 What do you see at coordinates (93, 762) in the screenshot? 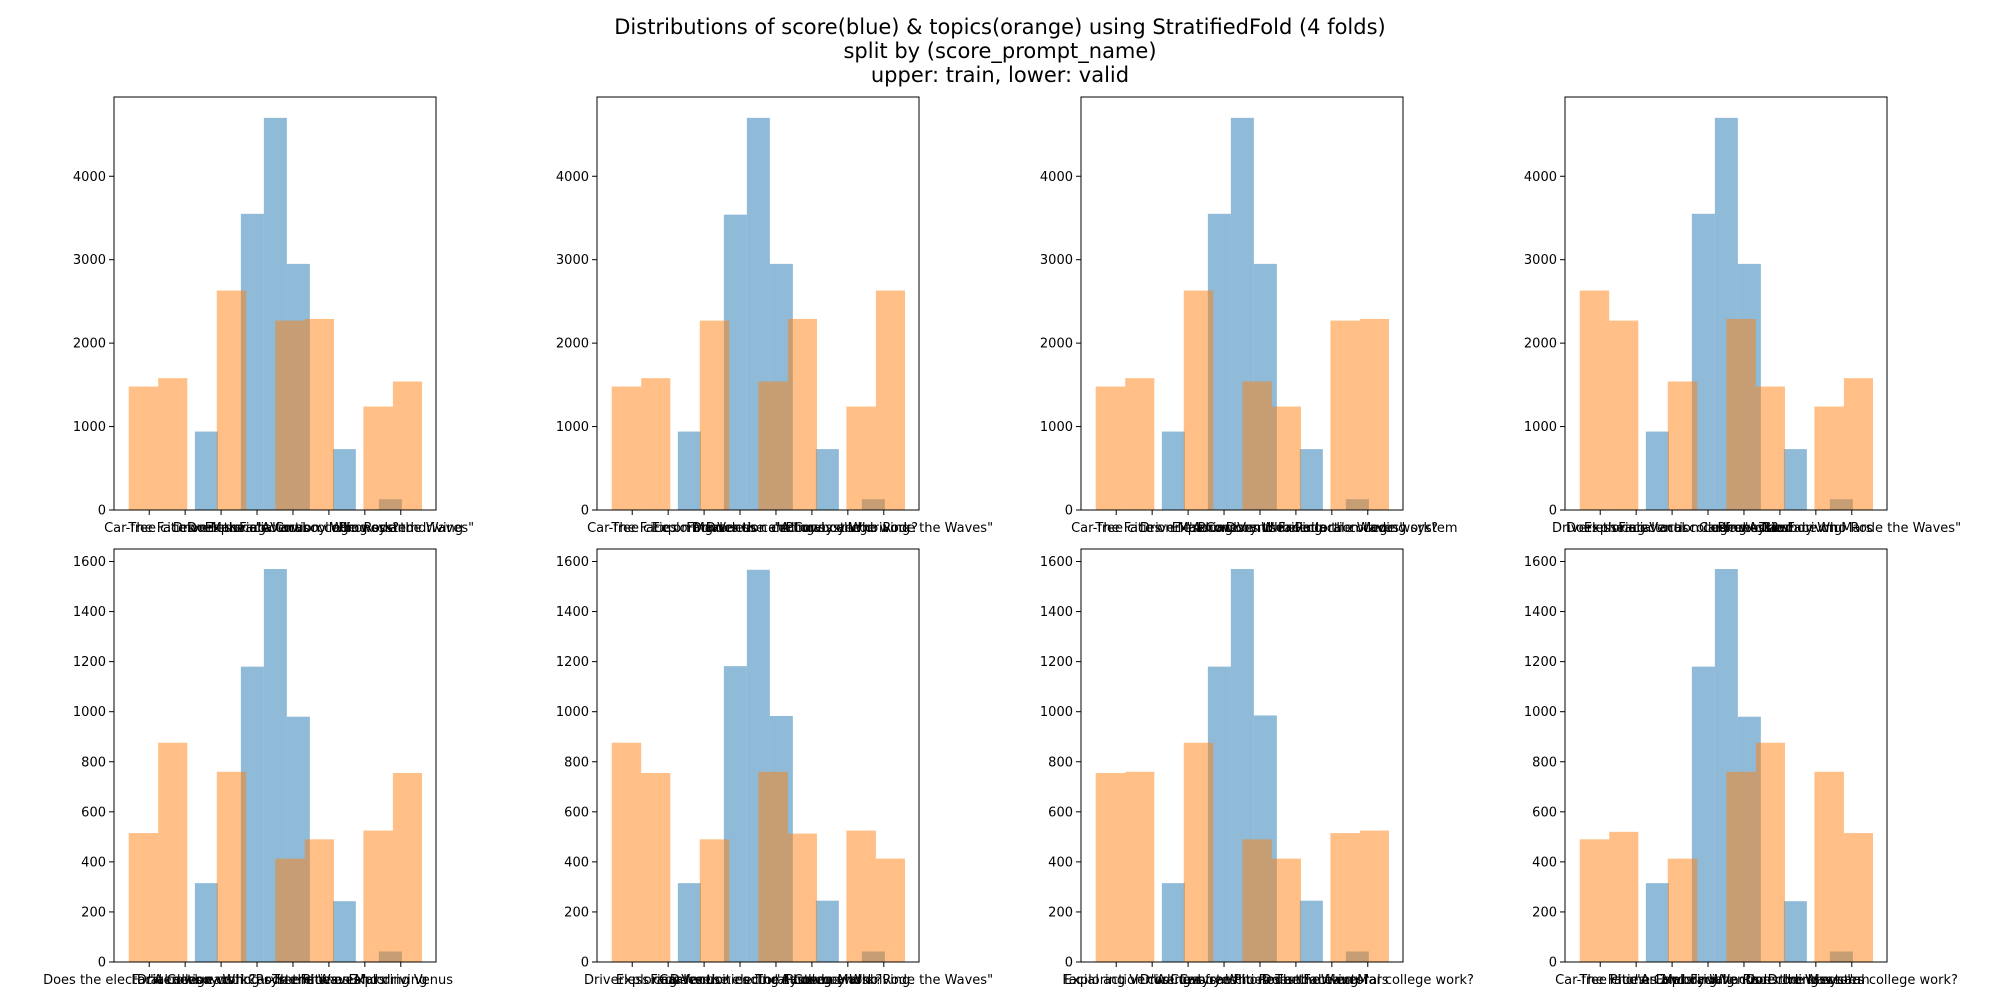
I see `y-tick-label: 800` at bounding box center [93, 762].